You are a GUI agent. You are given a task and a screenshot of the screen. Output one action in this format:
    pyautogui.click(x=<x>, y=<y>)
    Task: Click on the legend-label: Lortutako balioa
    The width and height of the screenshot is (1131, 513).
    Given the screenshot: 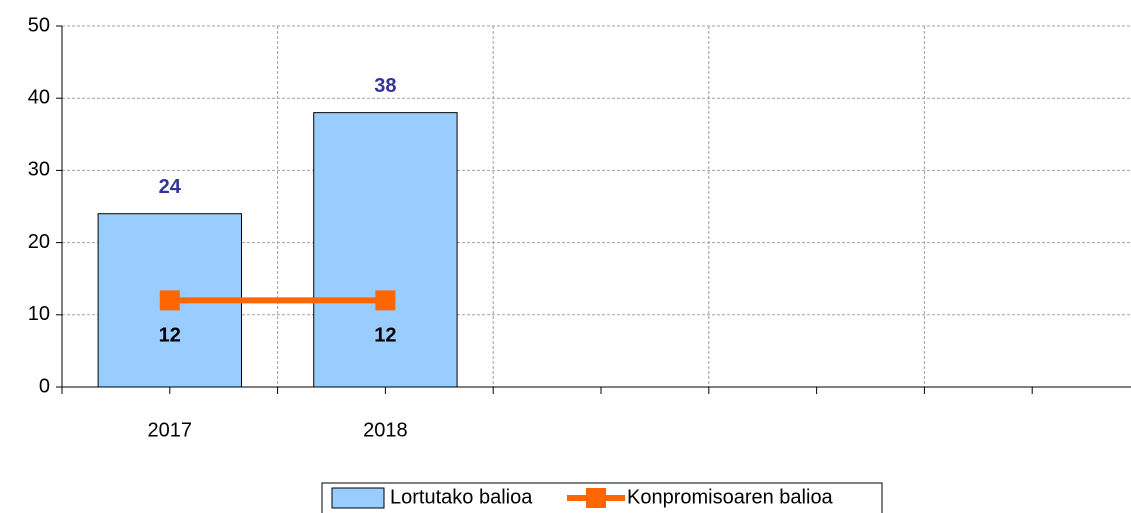 What is the action you would take?
    pyautogui.click(x=461, y=497)
    